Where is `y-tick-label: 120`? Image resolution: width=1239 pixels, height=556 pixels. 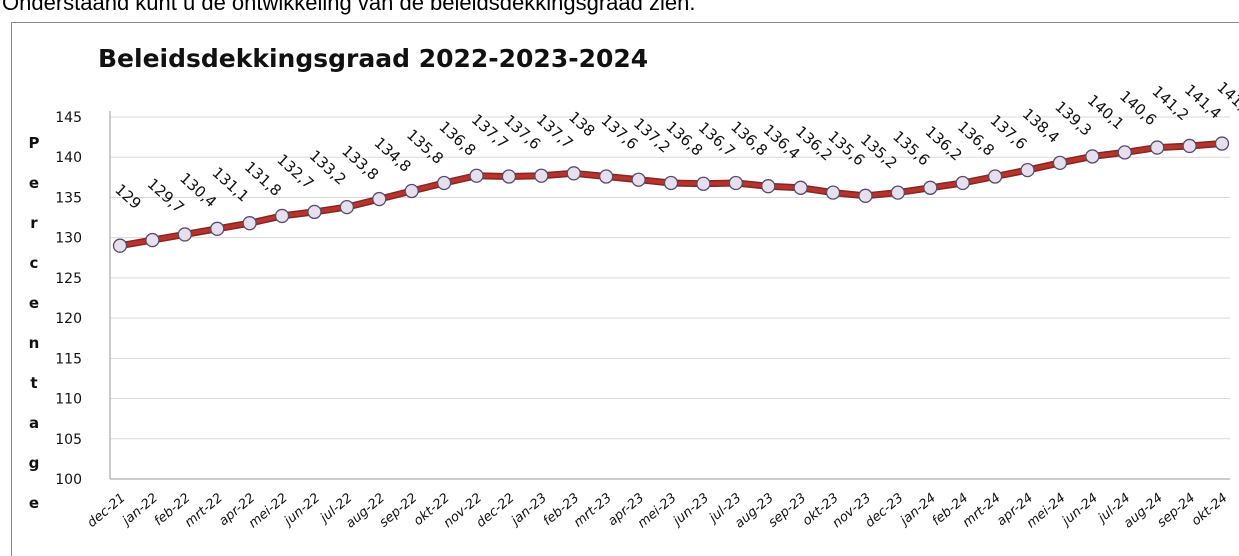
y-tick-label: 120 is located at coordinates (68, 319).